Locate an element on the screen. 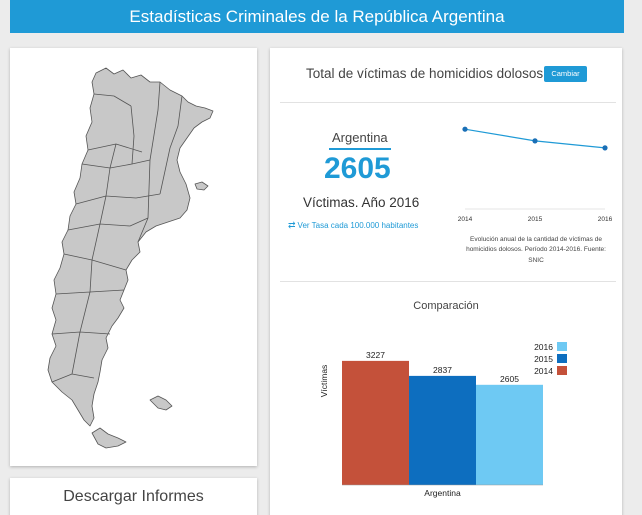  legend-swatch-2016 is located at coordinates (562, 346).